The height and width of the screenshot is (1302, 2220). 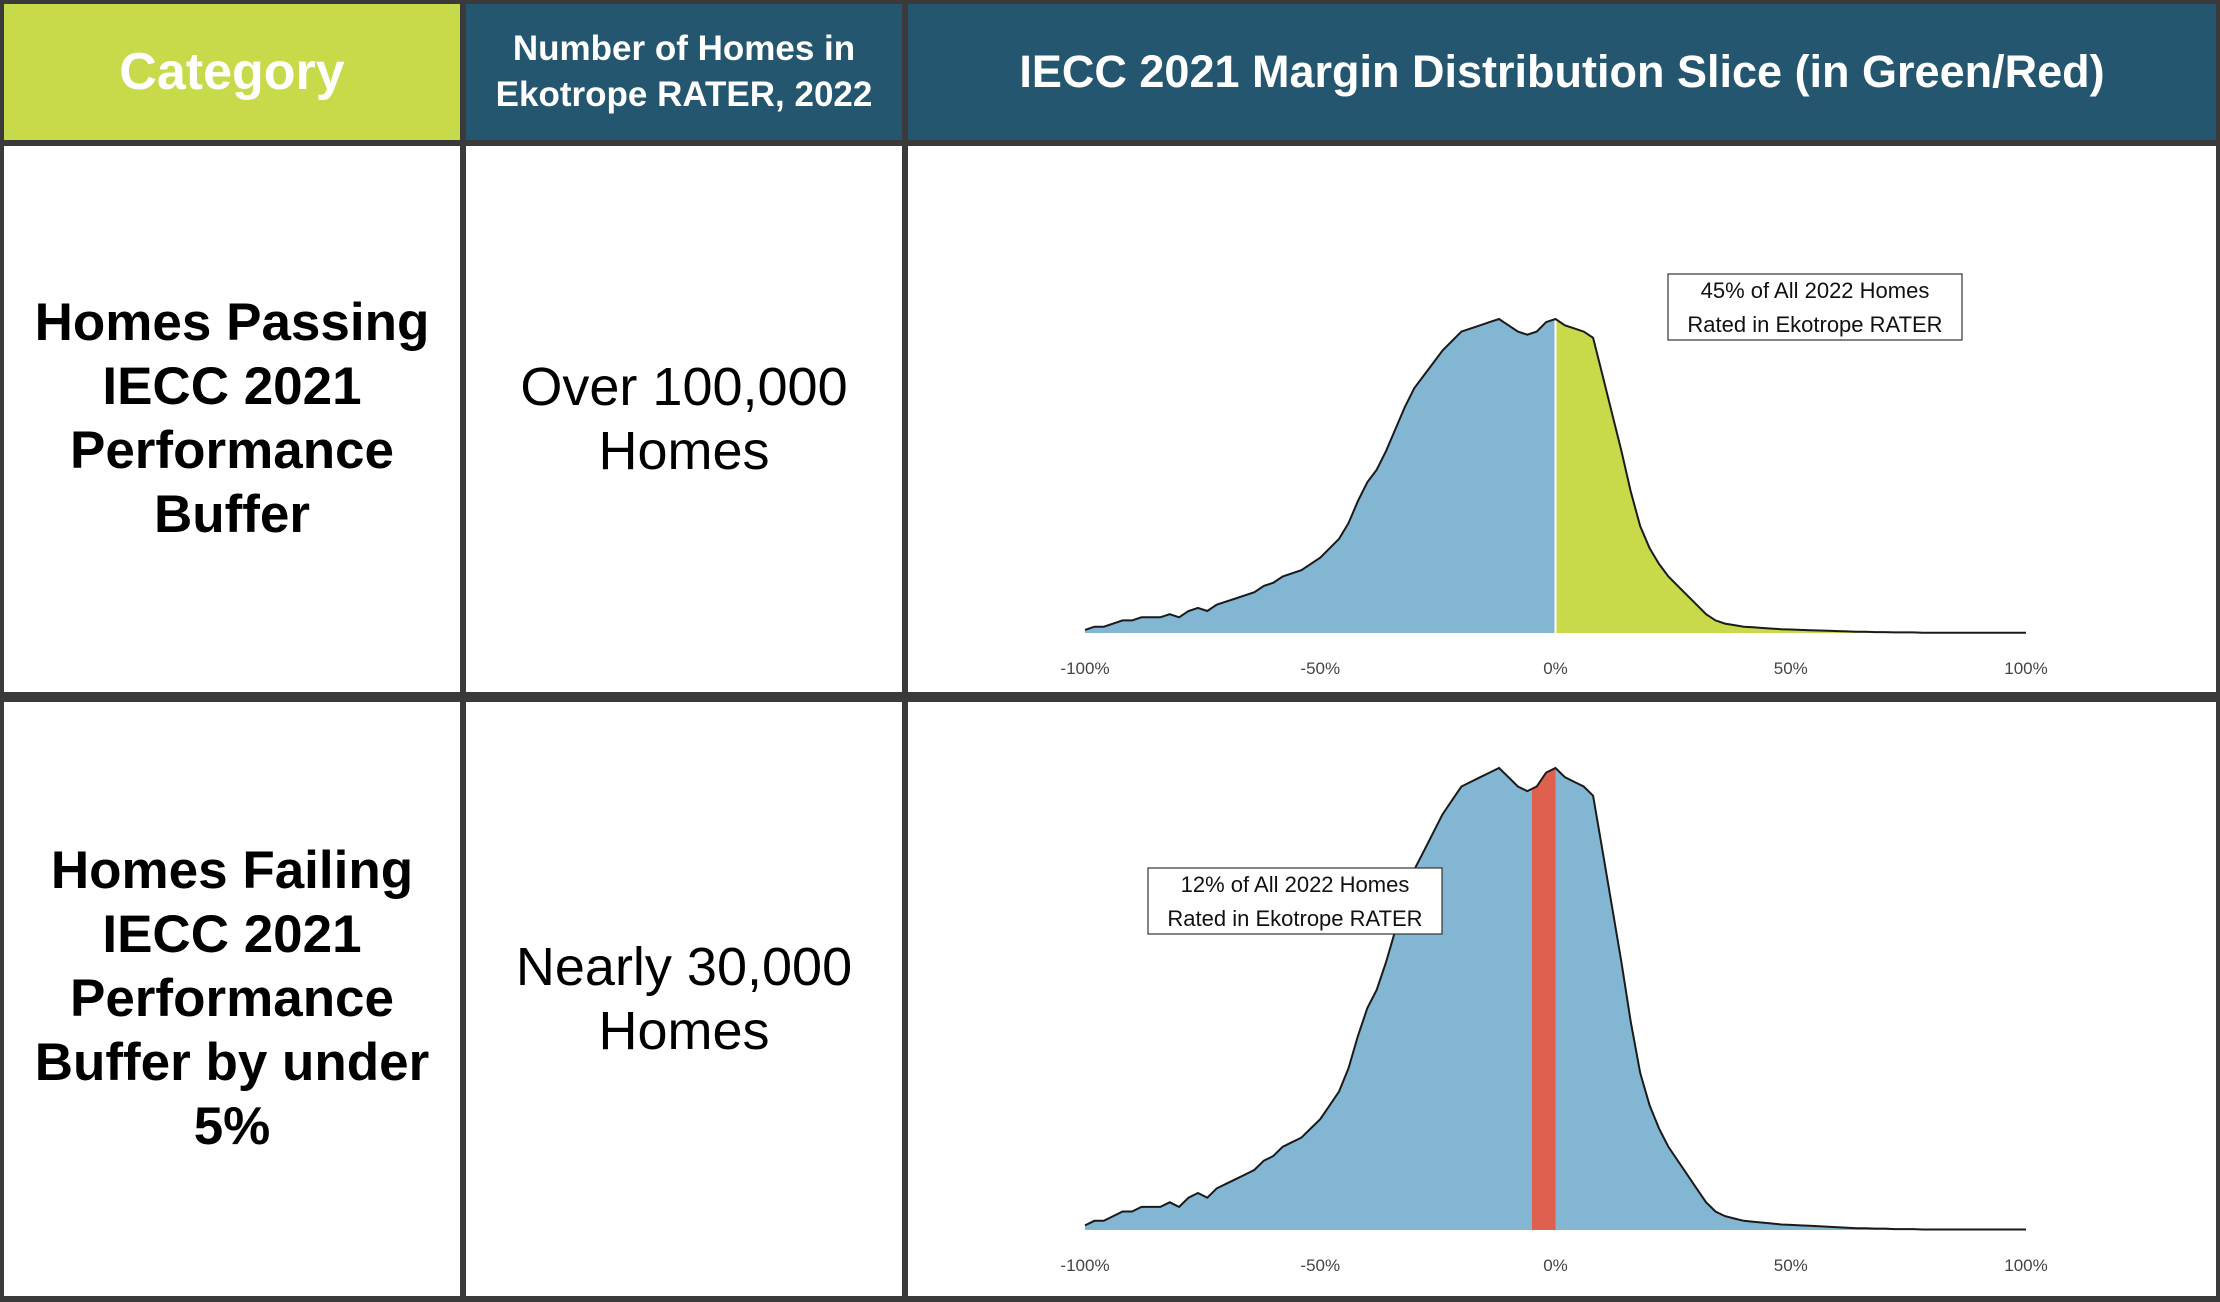 I want to click on header-category: Category, so click(x=232, y=72).